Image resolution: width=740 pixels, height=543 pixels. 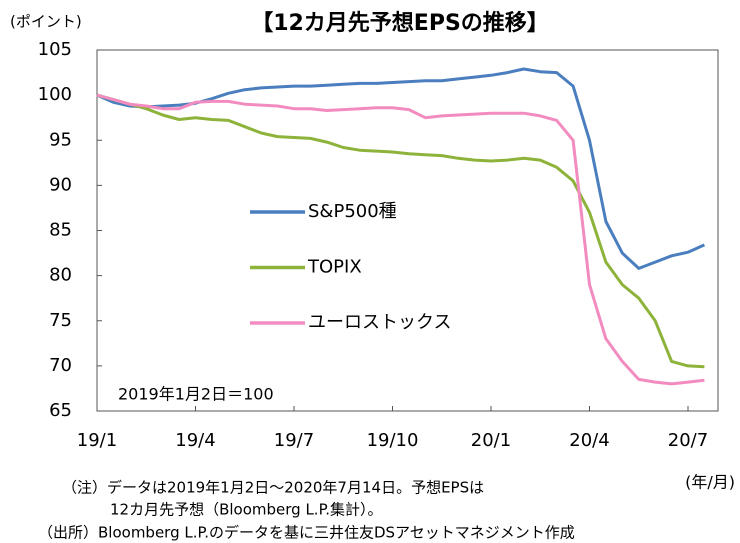 What do you see at coordinates (379, 322) in the screenshot?
I see `legend-label: ユーロストックス` at bounding box center [379, 322].